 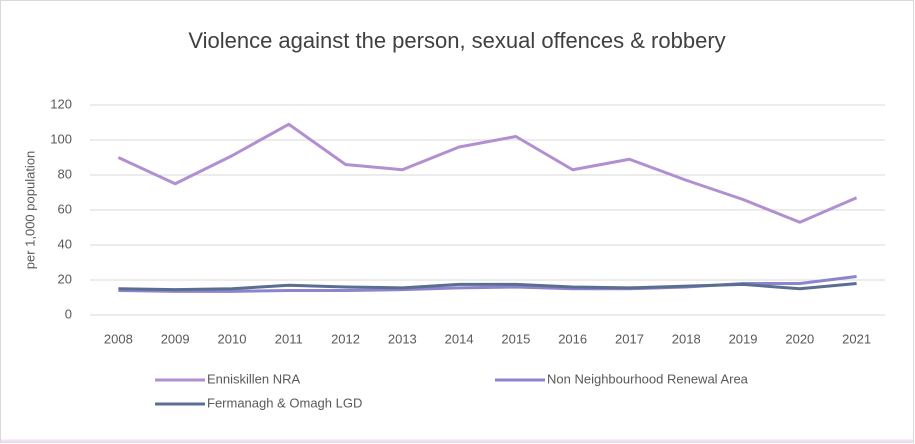 I want to click on y-tick-label: 40, so click(x=65, y=243).